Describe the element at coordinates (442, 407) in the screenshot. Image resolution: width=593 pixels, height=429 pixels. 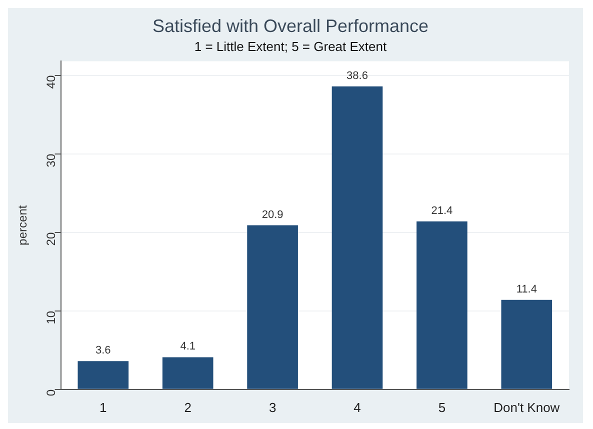
I see `x-tick-label: 5` at that location.